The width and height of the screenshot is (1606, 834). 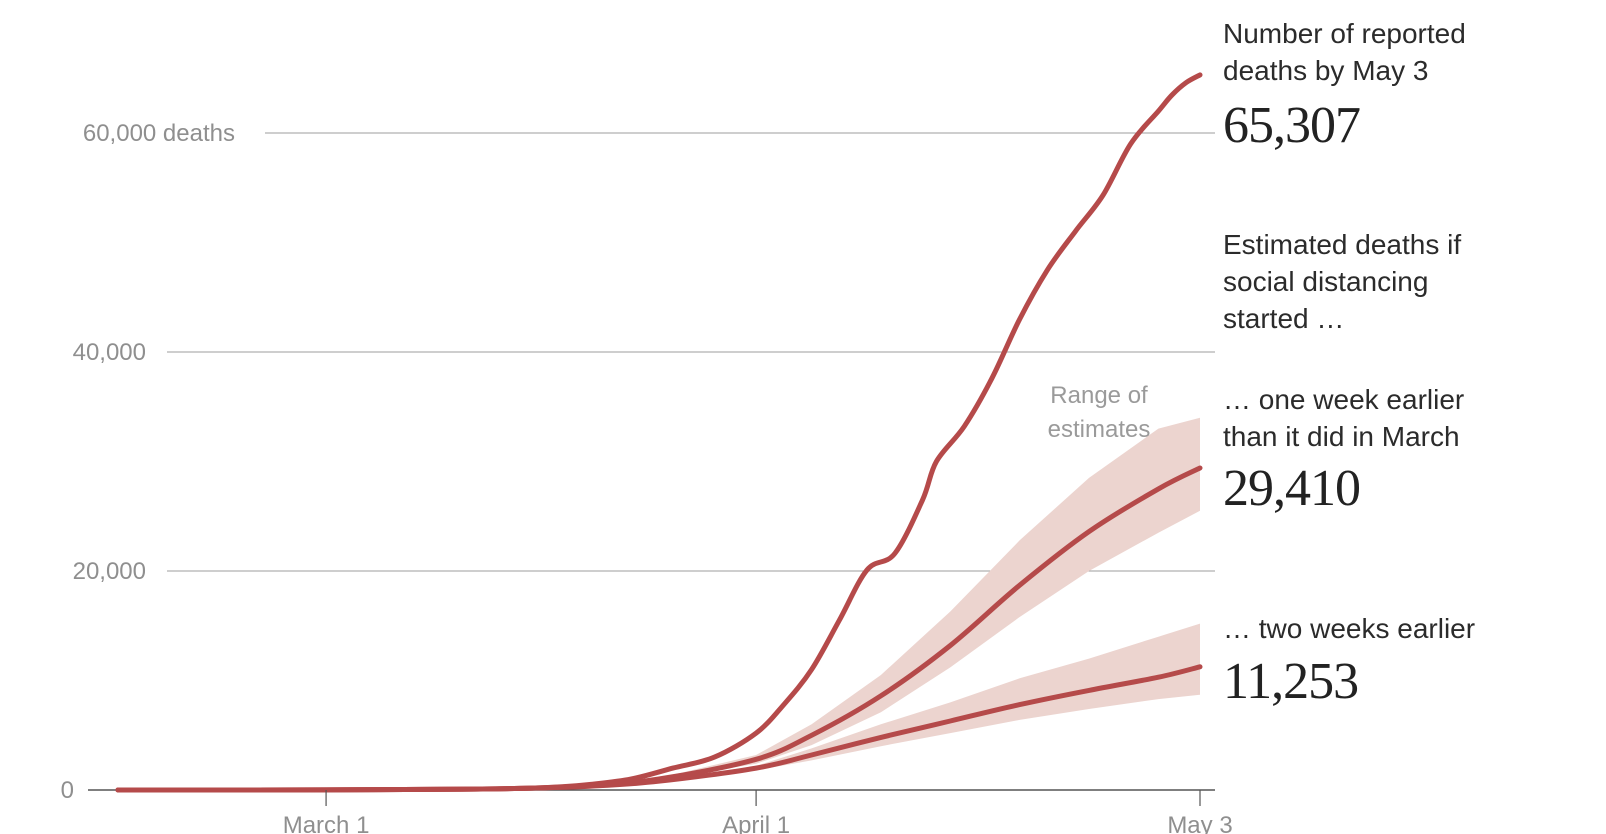 I want to click on range-label-line-1: Range of, so click(x=1099, y=395).